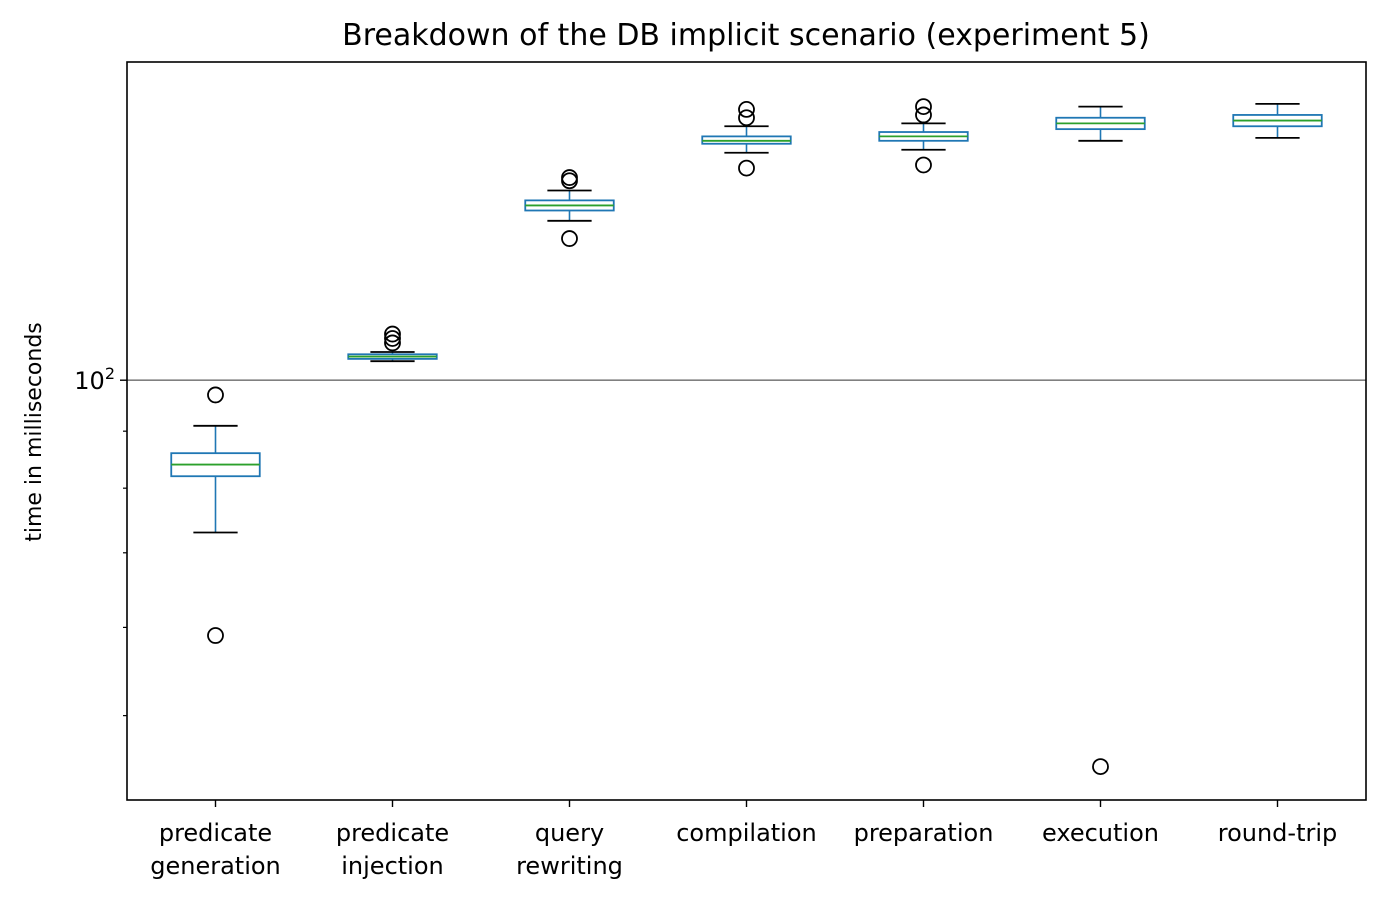 The width and height of the screenshot is (1390, 901). I want to click on x-tick-label: query, so click(569, 833).